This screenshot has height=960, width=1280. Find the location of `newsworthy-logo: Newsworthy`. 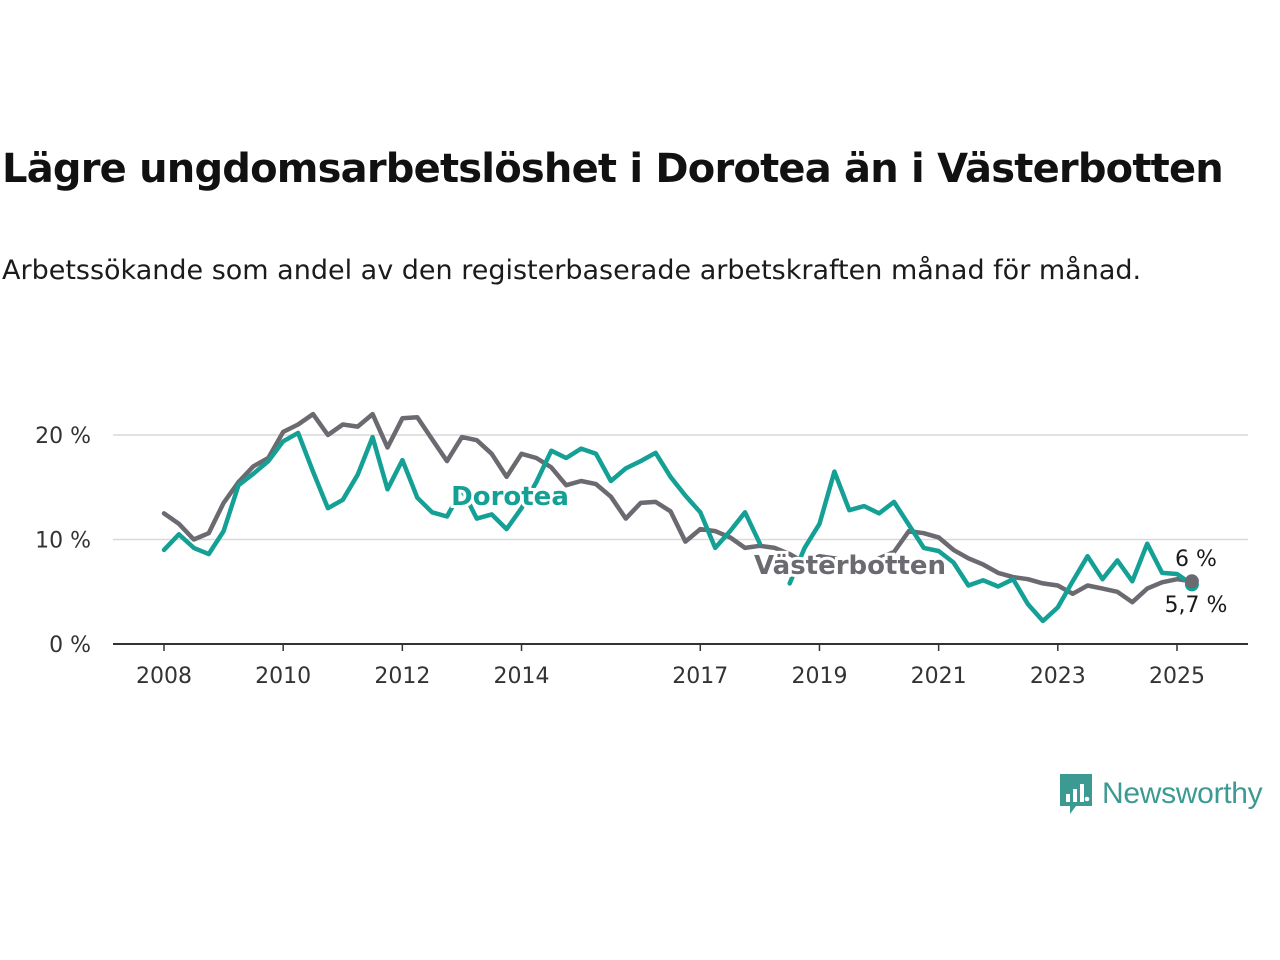

newsworthy-logo: Newsworthy is located at coordinates (1160, 794).